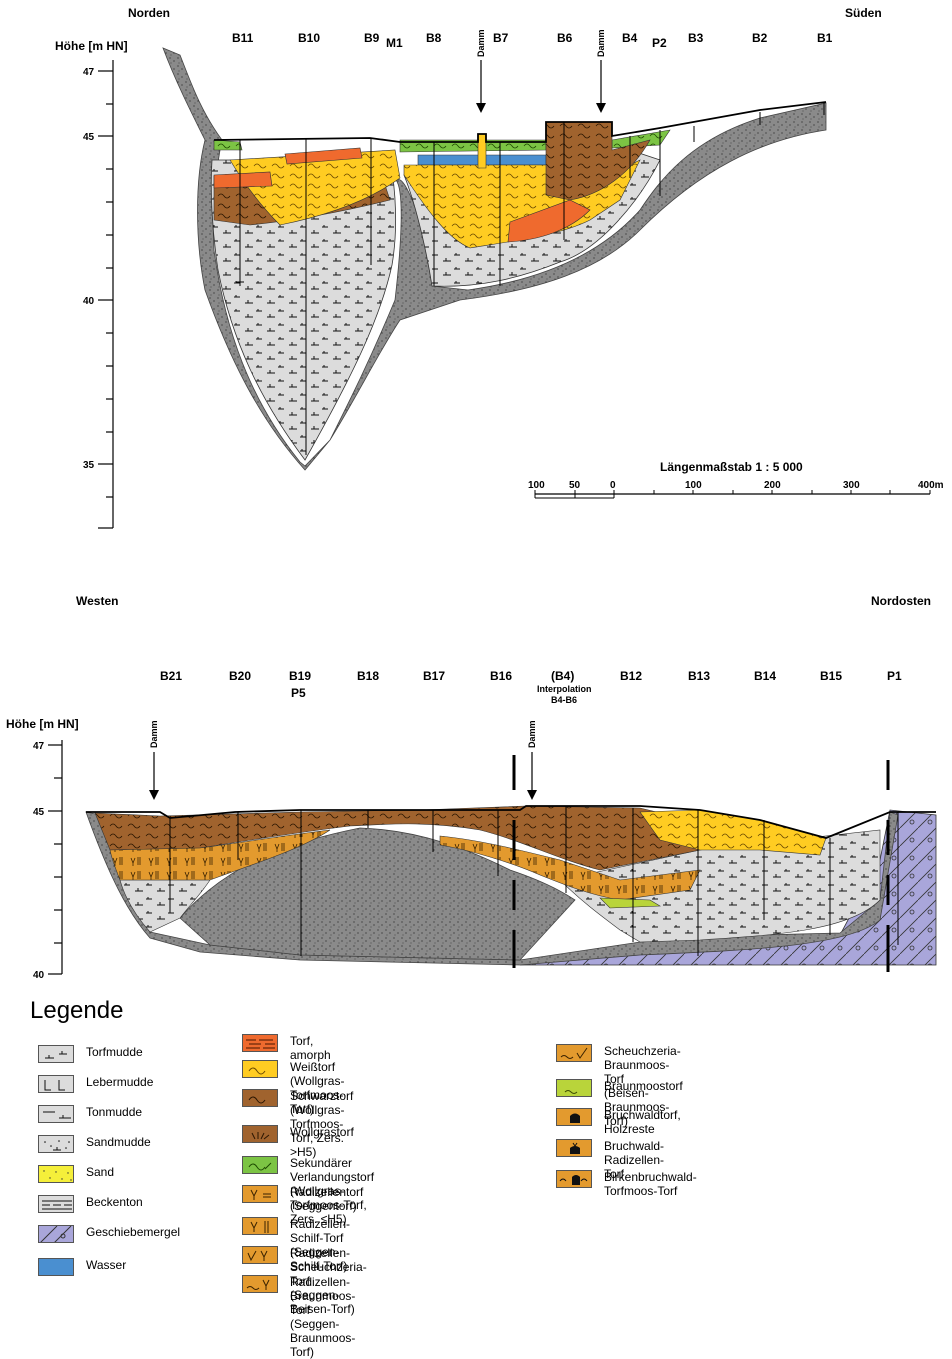  I want to click on legend-title: Legende, so click(77, 1010).